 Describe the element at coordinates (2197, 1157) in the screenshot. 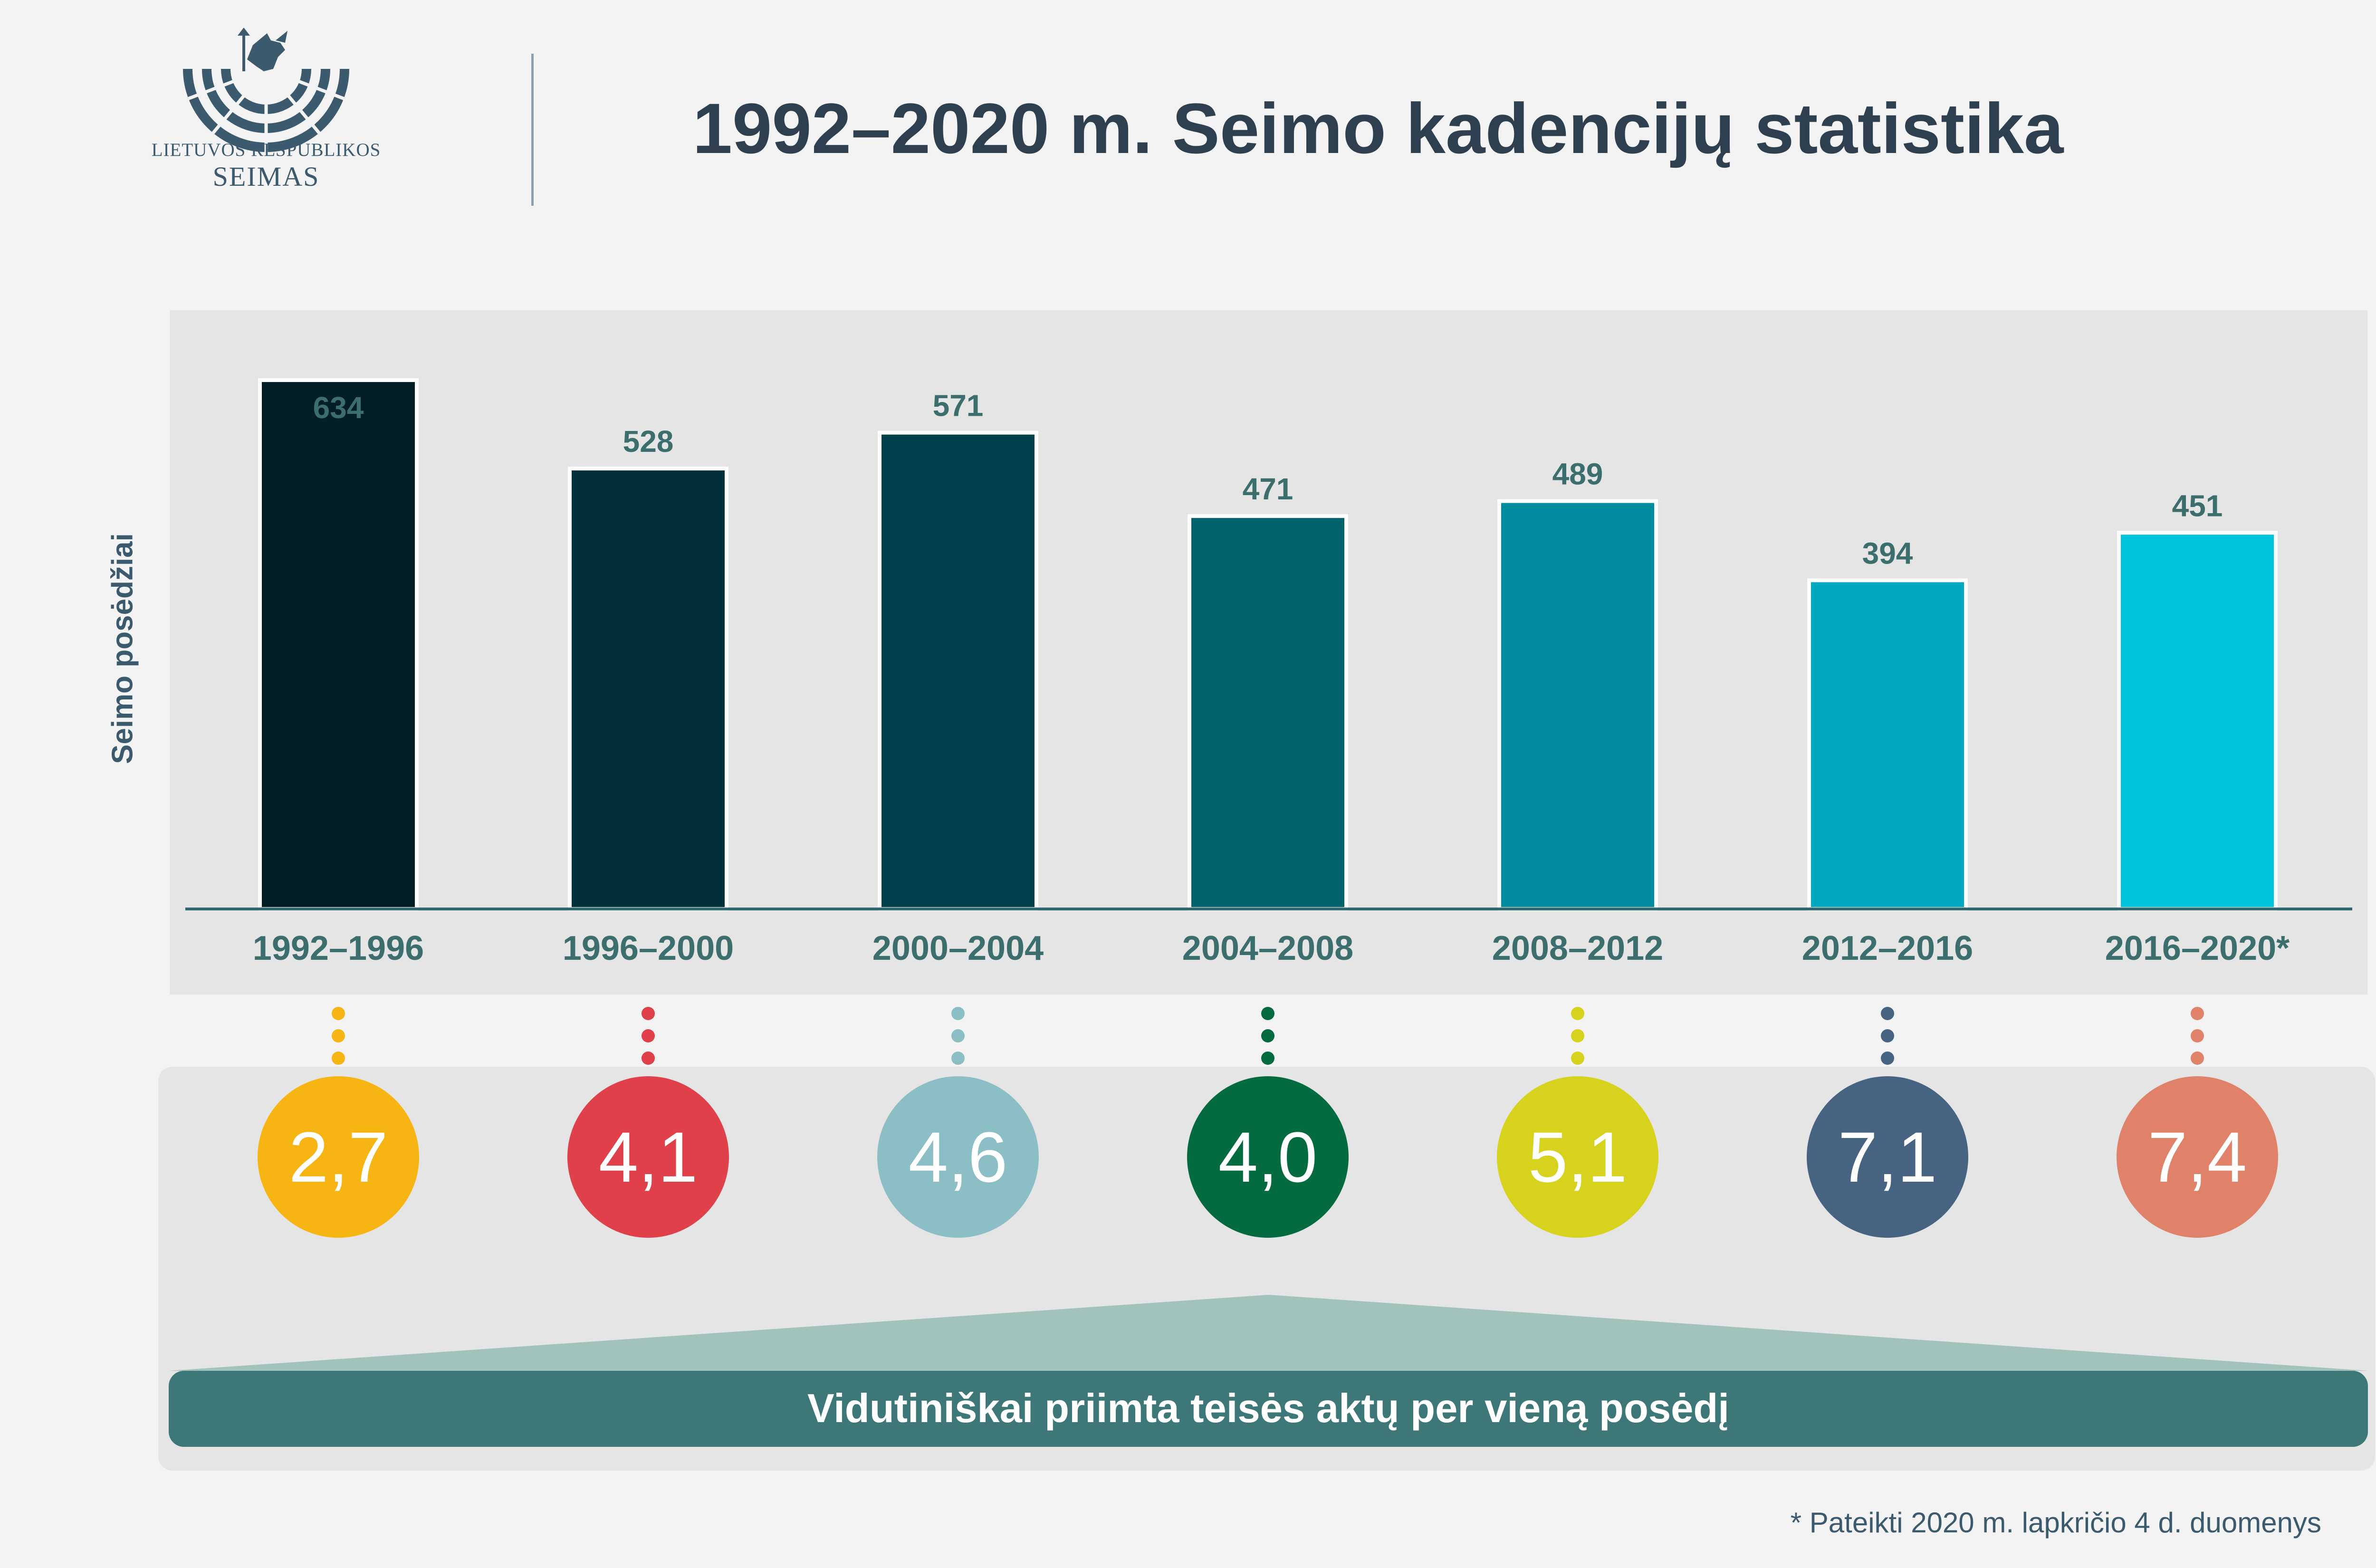

I see `average-circle: 7,4` at that location.